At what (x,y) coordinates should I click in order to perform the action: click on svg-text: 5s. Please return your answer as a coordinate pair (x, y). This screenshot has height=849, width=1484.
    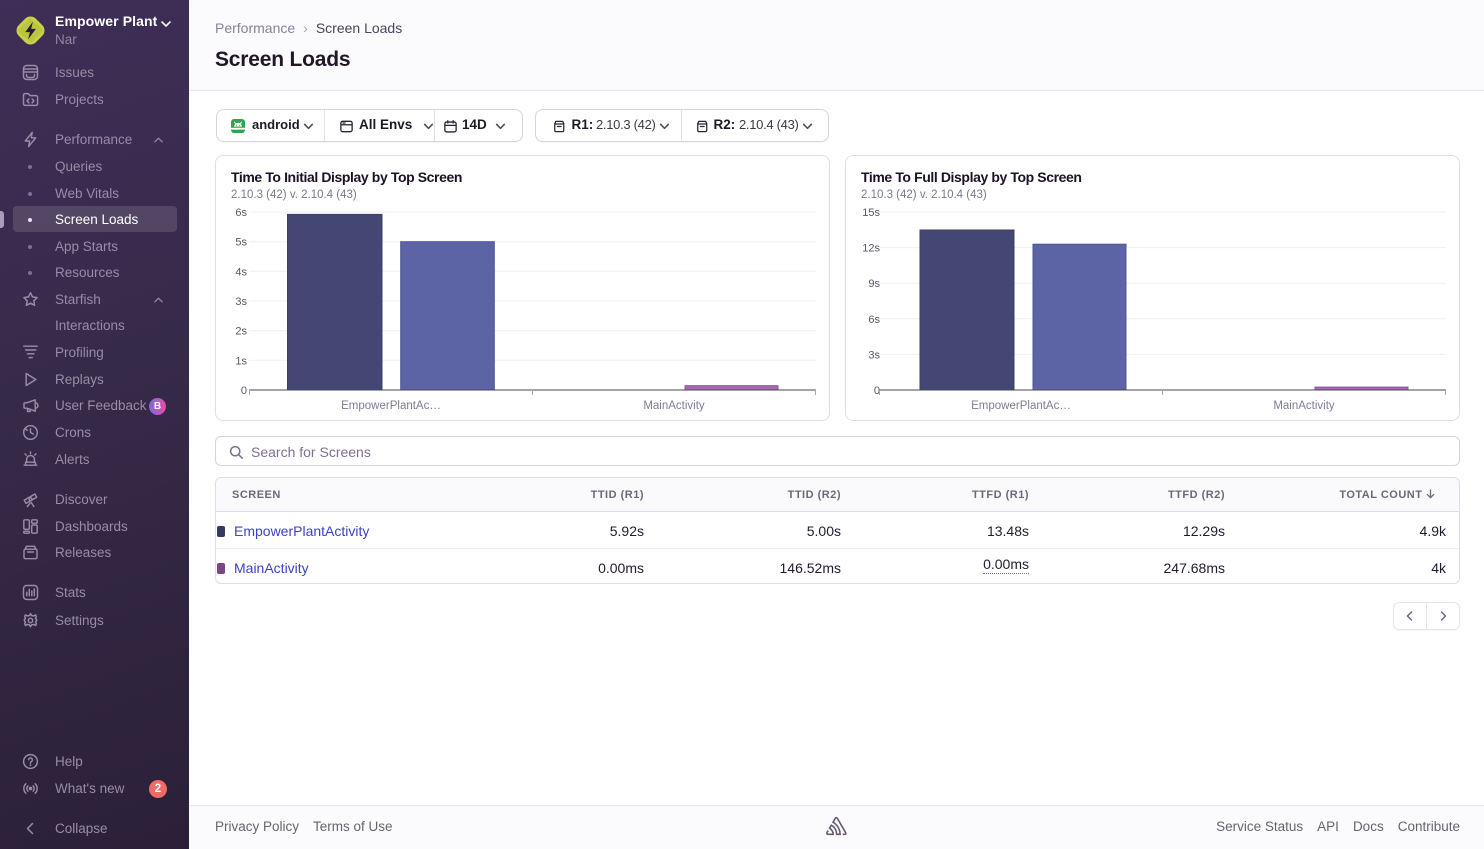
    Looking at the image, I should click on (241, 243).